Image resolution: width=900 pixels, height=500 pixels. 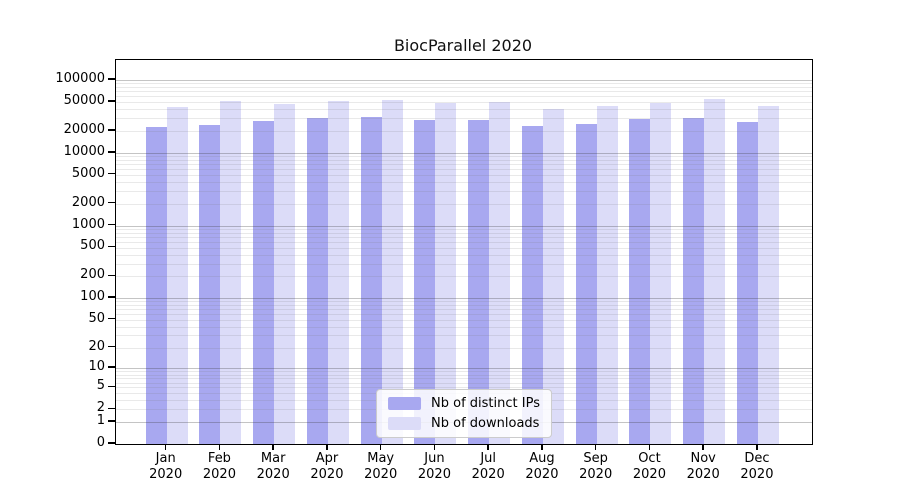 I want to click on bar-distinct-ips-aug, so click(x=532, y=285).